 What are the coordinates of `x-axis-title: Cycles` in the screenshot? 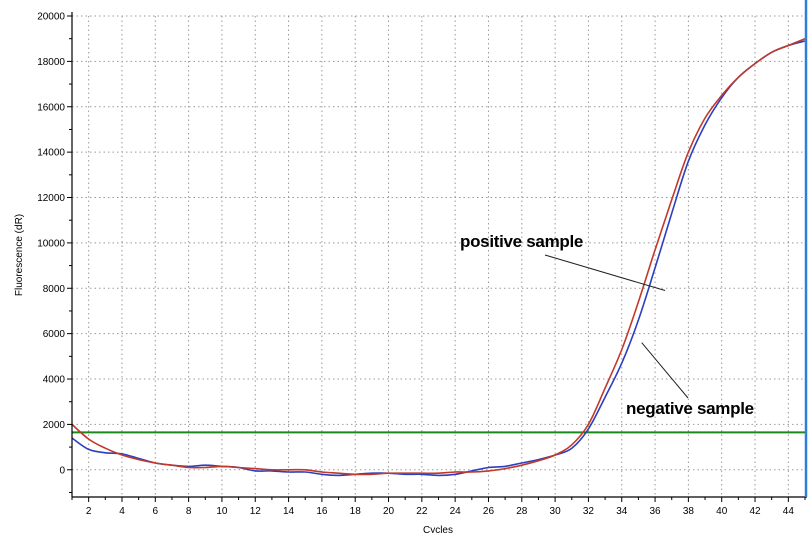 It's located at (438, 529).